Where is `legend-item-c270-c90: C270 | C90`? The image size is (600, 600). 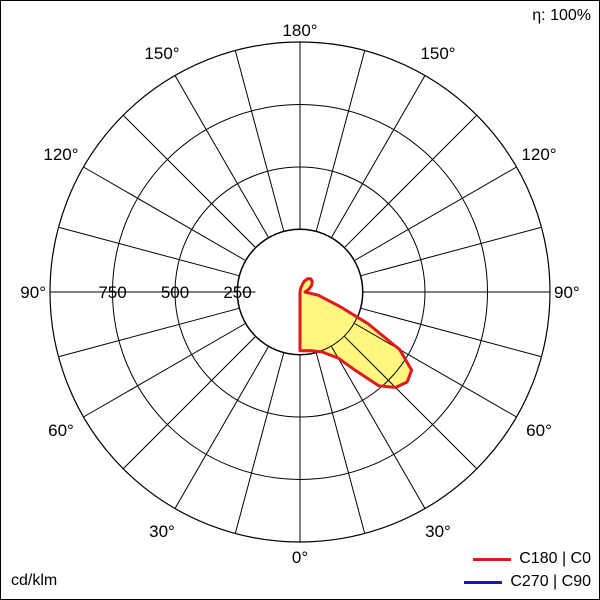
legend-item-c270-c90: C270 | C90 is located at coordinates (527, 582).